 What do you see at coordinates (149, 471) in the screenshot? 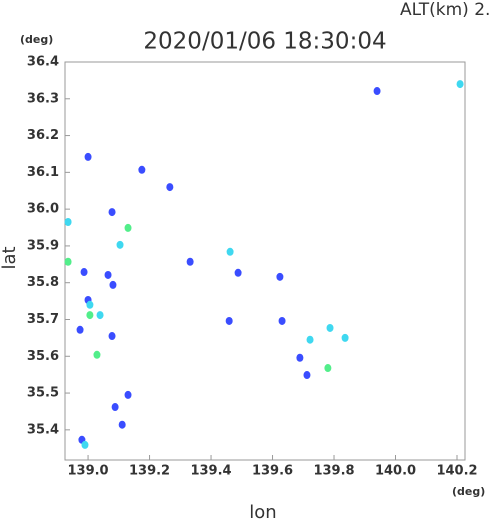
I see `x-tick-label: 139.2` at bounding box center [149, 471].